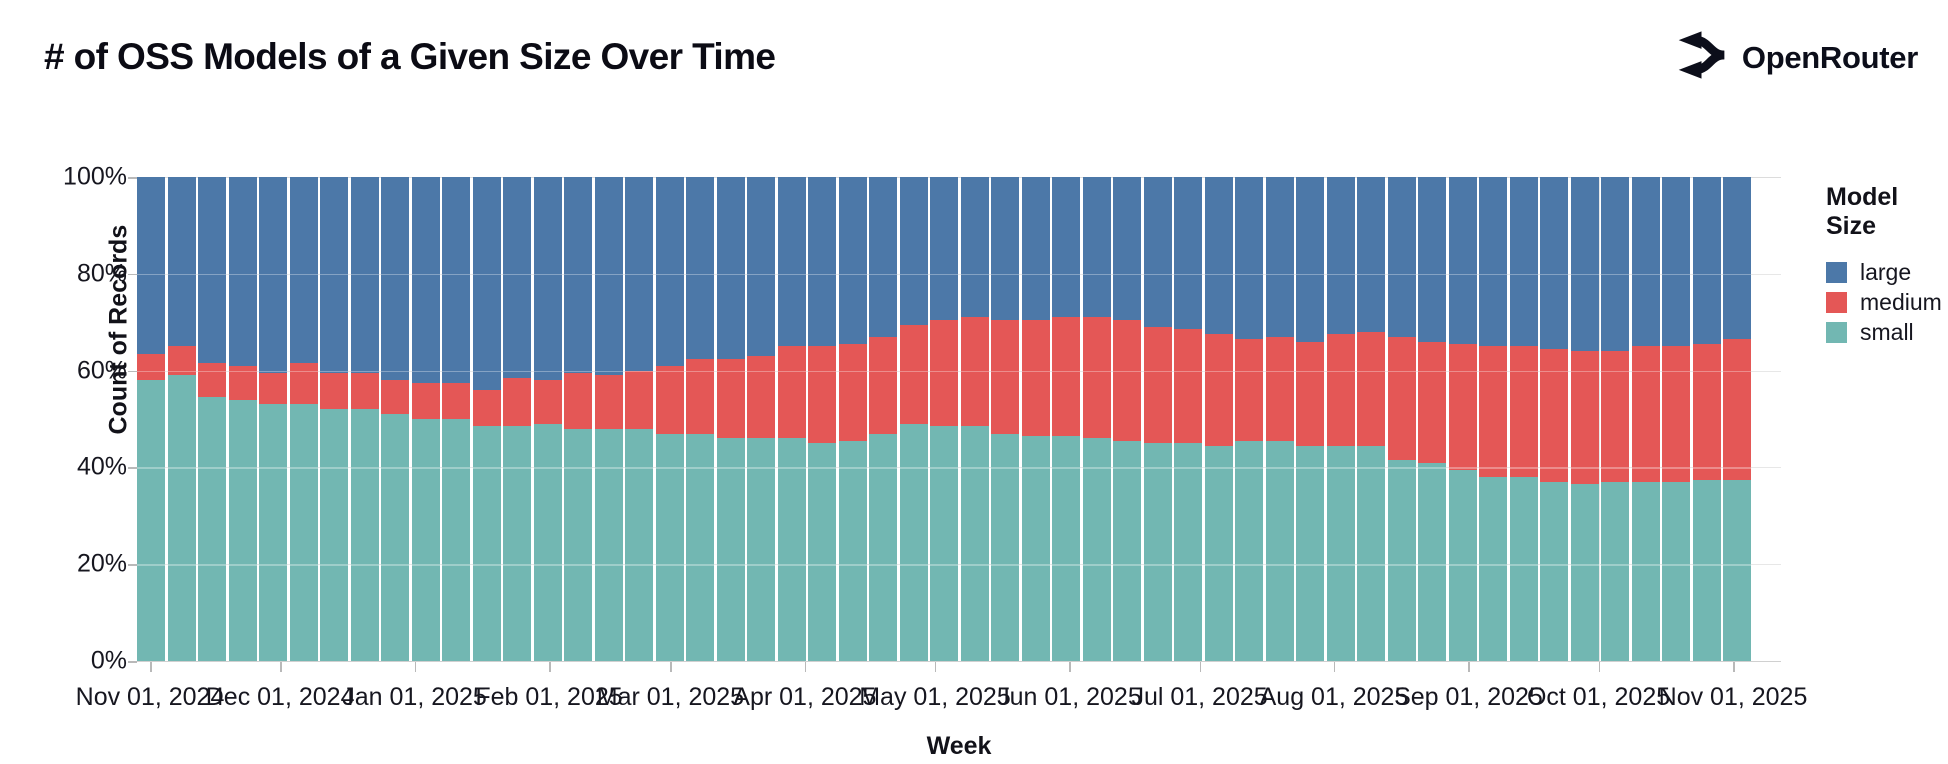 The width and height of the screenshot is (1948, 764). I want to click on x-tick-label: Jun 01, 2025, so click(1069, 697).